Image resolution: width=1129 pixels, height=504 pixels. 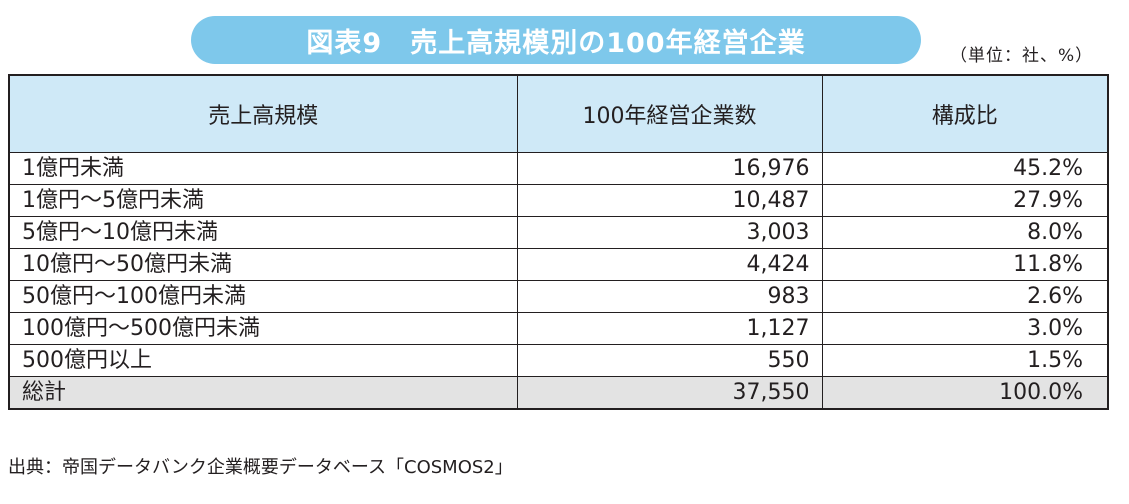 What do you see at coordinates (964, 114) in the screenshot?
I see `header-share: 構成比` at bounding box center [964, 114].